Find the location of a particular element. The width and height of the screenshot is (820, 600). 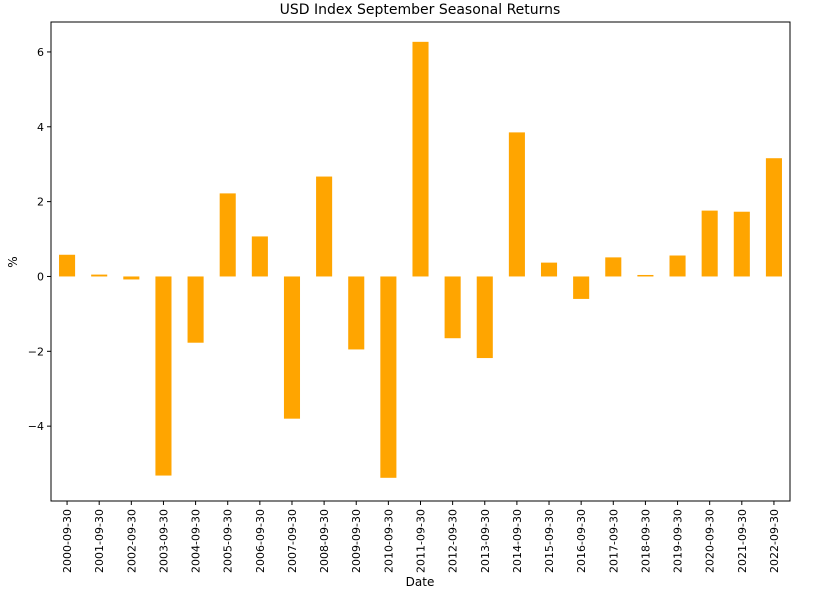

y-axis-label: % is located at coordinates (13, 261).